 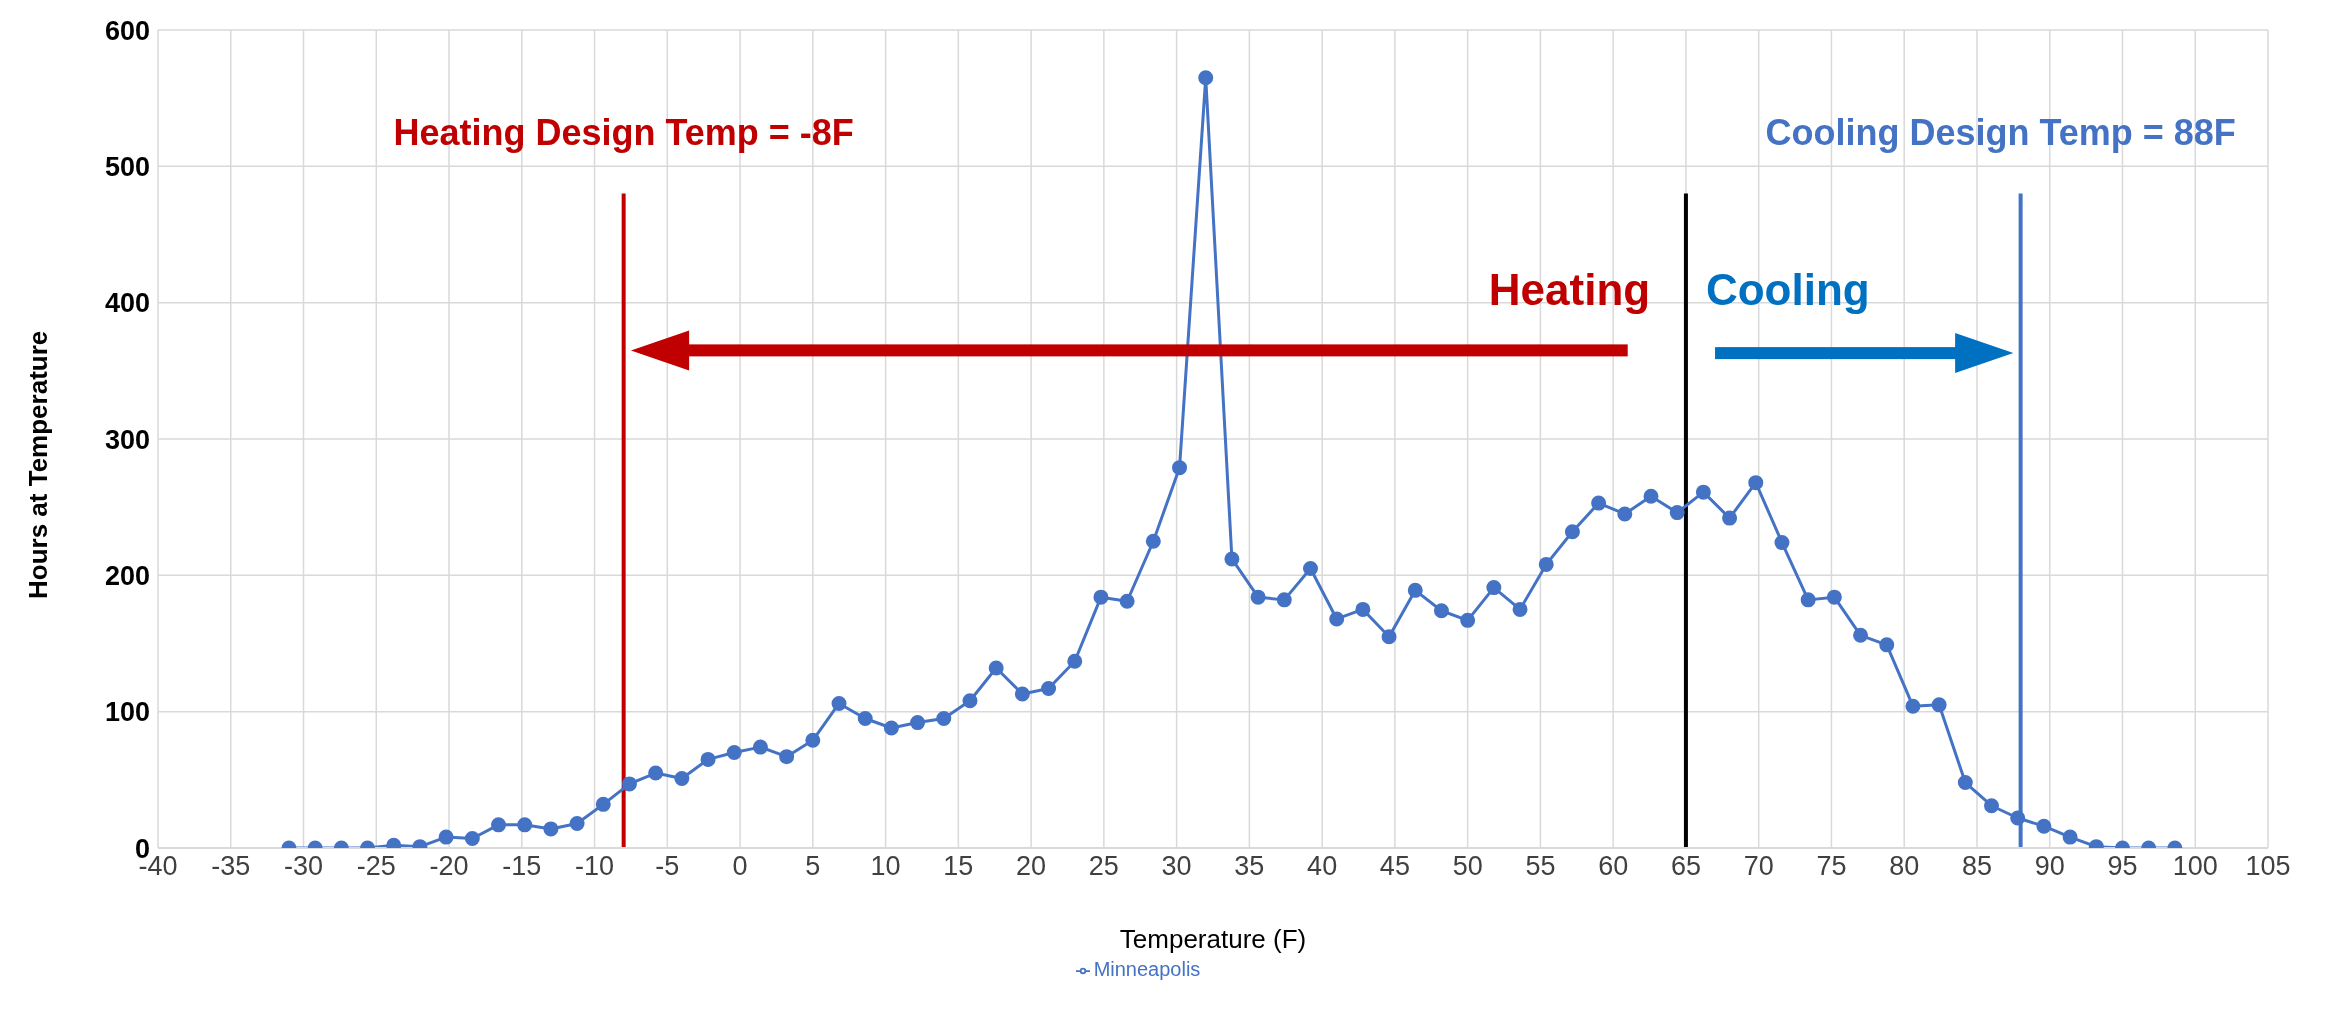 What do you see at coordinates (667, 866) in the screenshot?
I see `x-tick-label: -5` at bounding box center [667, 866].